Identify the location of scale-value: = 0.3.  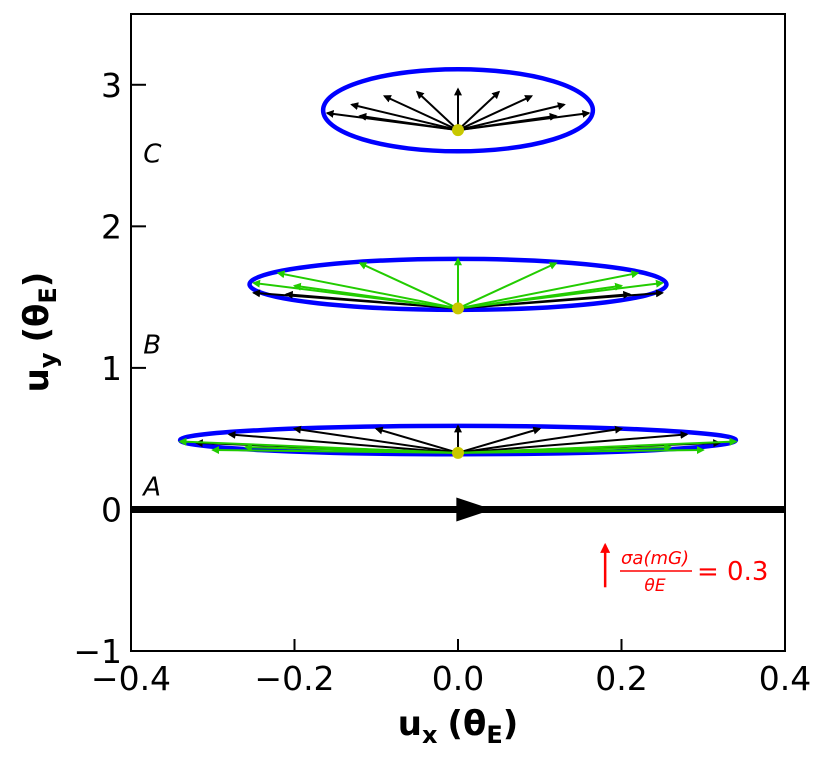
(732, 572).